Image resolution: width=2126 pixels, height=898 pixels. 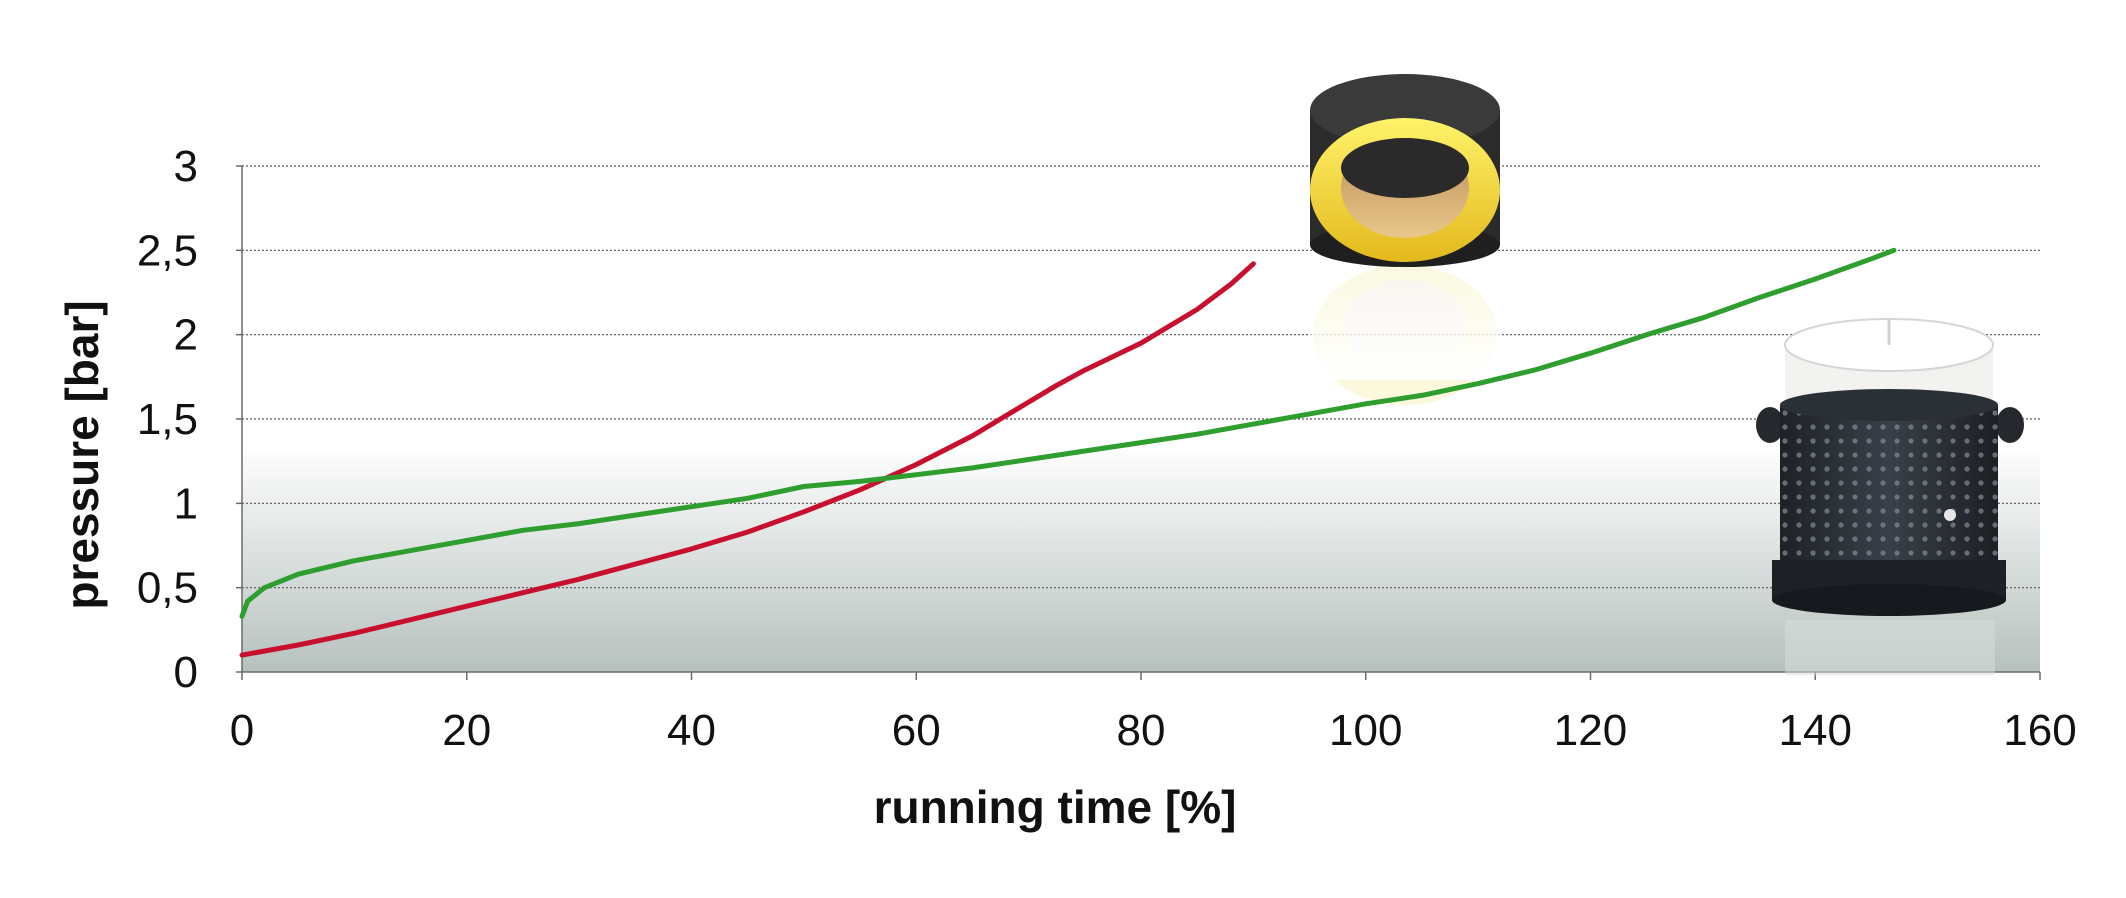 I want to click on x-tick-label: 140, so click(x=1815, y=730).